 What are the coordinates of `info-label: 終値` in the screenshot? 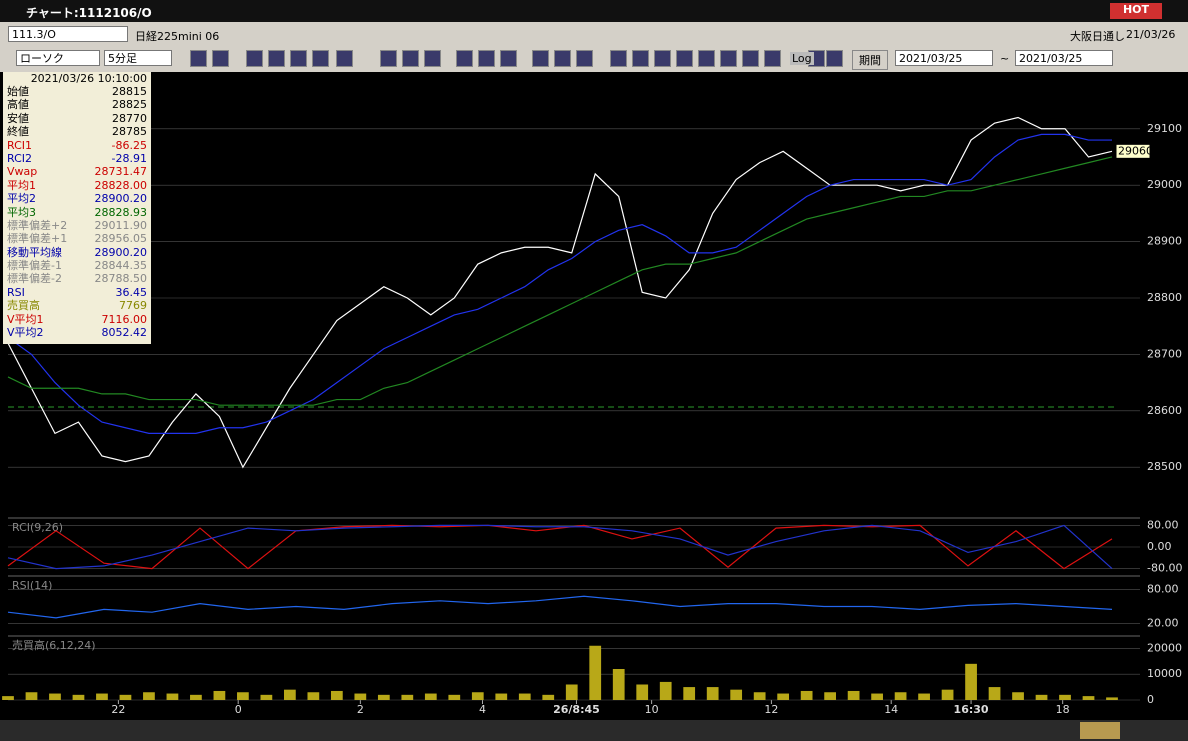 It's located at (18, 132).